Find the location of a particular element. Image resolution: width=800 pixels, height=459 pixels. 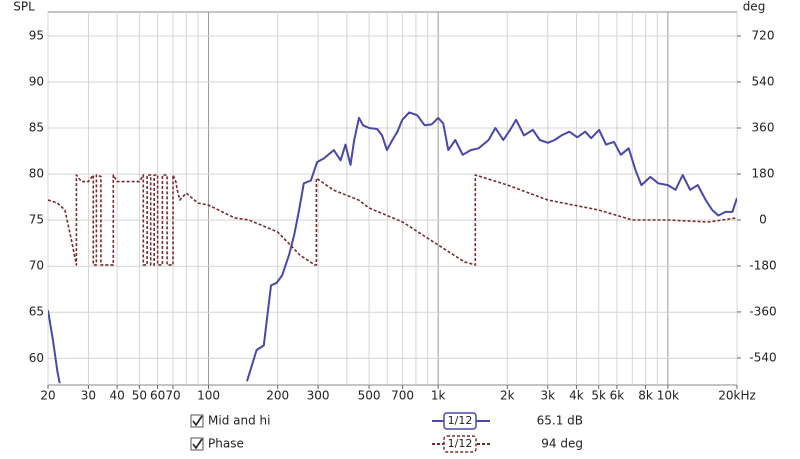

x-tick-label: 3k is located at coordinates (547, 396).